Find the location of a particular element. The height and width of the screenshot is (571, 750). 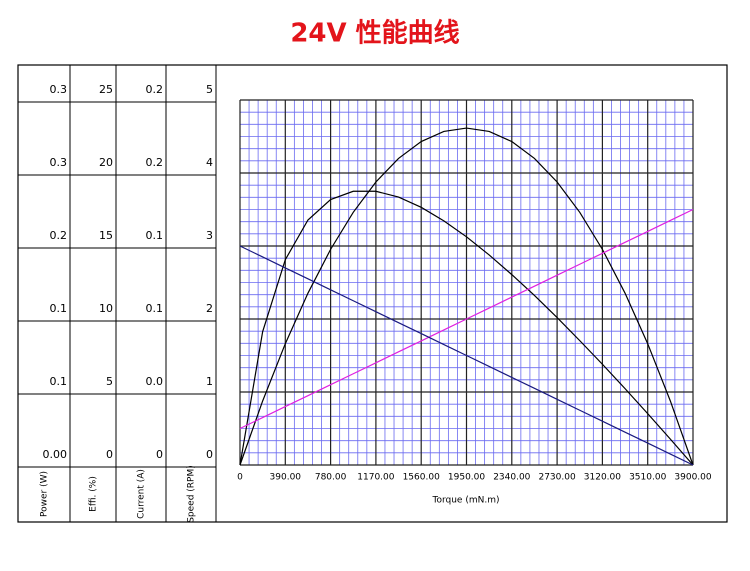

y-tick-label: 15 is located at coordinates (106, 235).